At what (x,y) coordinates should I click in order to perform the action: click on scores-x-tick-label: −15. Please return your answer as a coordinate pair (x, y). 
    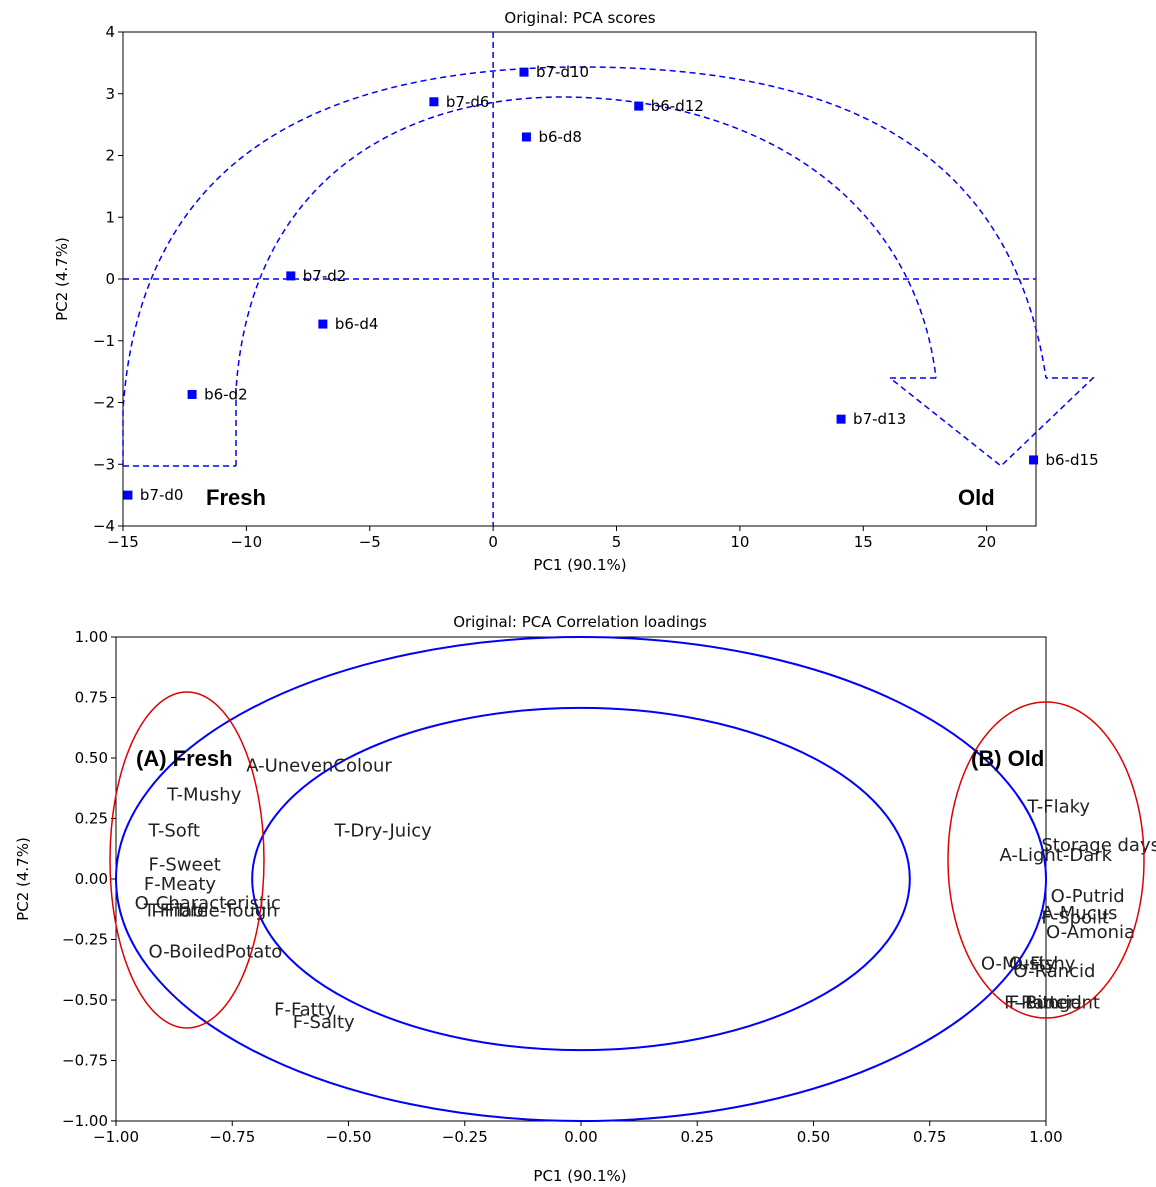
    Looking at the image, I should click on (123, 542).